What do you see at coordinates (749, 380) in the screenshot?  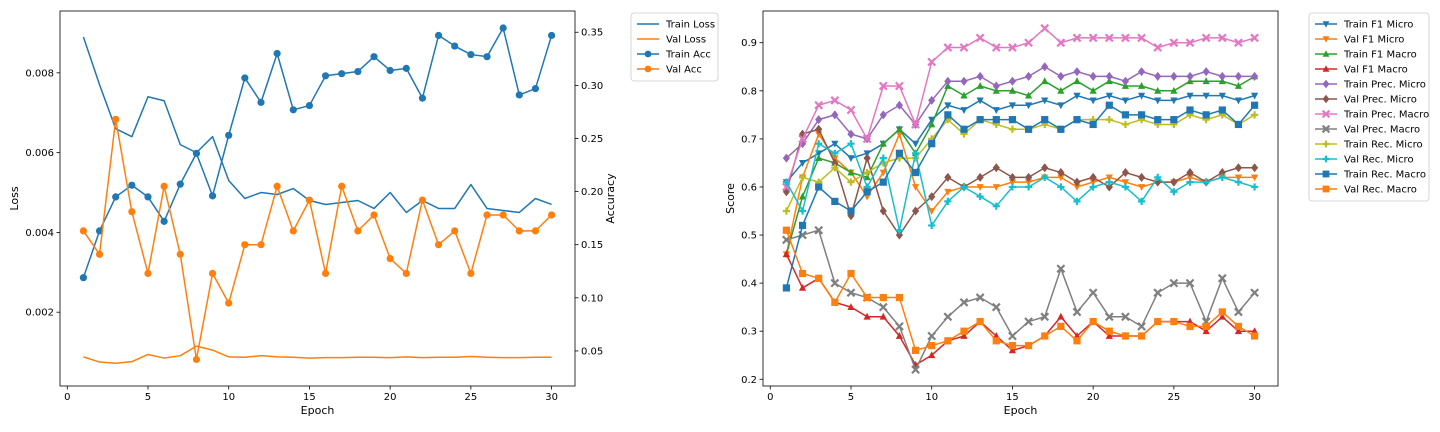 I see `y-tick-label: 0.2` at bounding box center [749, 380].